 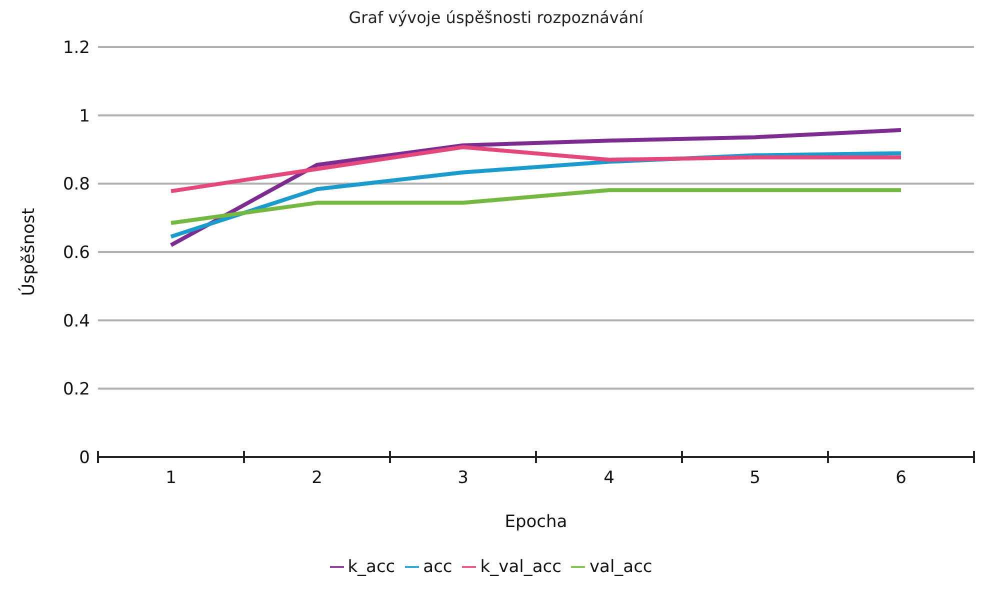 I want to click on y-tick-label: 0.4, so click(x=76, y=321).